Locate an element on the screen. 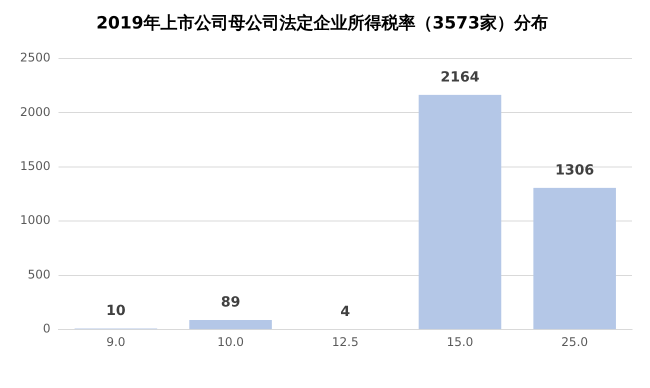 This screenshot has height=388, width=650. y-tick-label: 500 is located at coordinates (39, 274).